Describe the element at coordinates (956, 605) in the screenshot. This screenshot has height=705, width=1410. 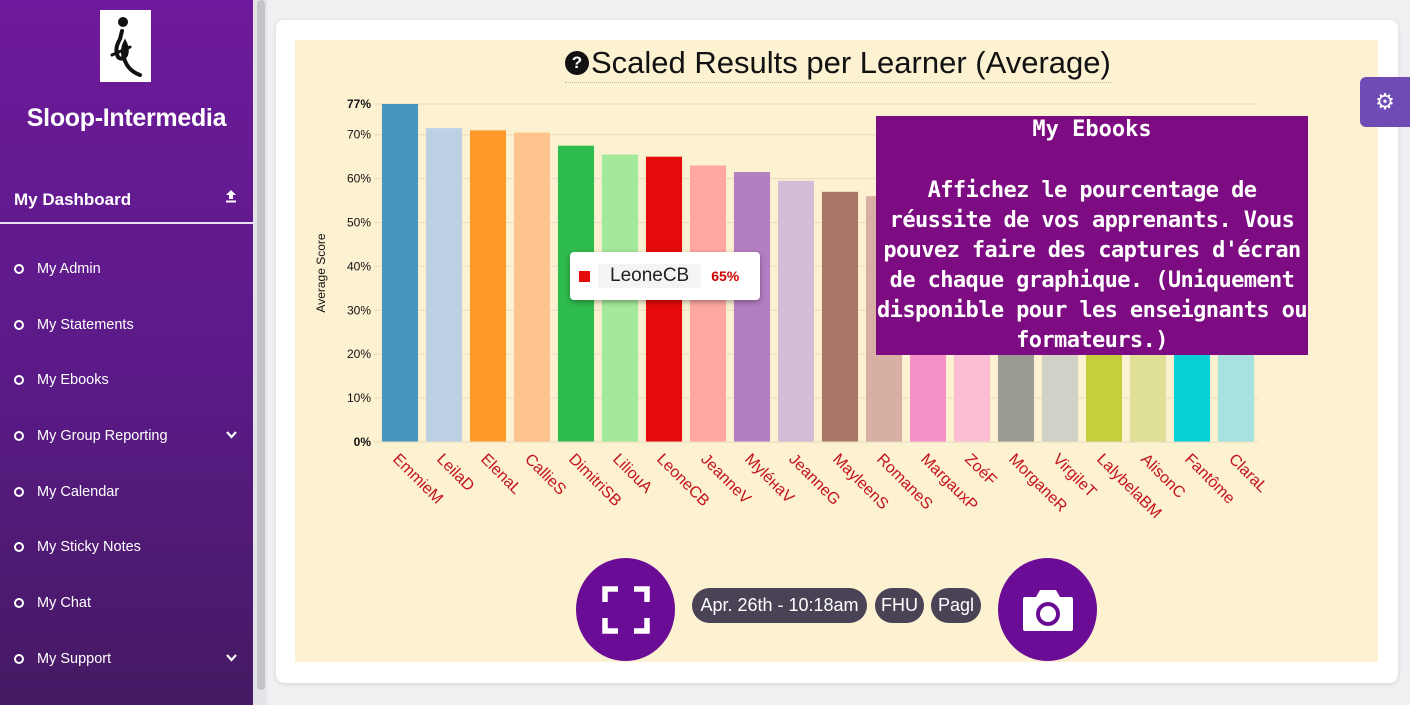
I see `tag-badge-2: Pagl` at that location.